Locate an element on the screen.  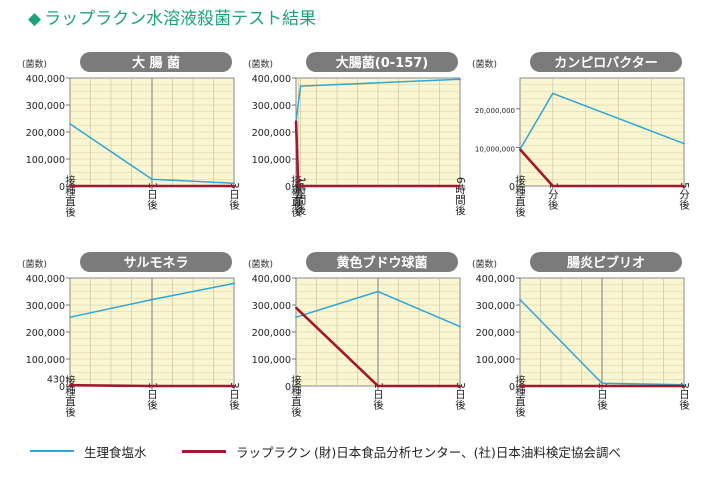
x-tick-label: 1時間後 is located at coordinates (301, 196).